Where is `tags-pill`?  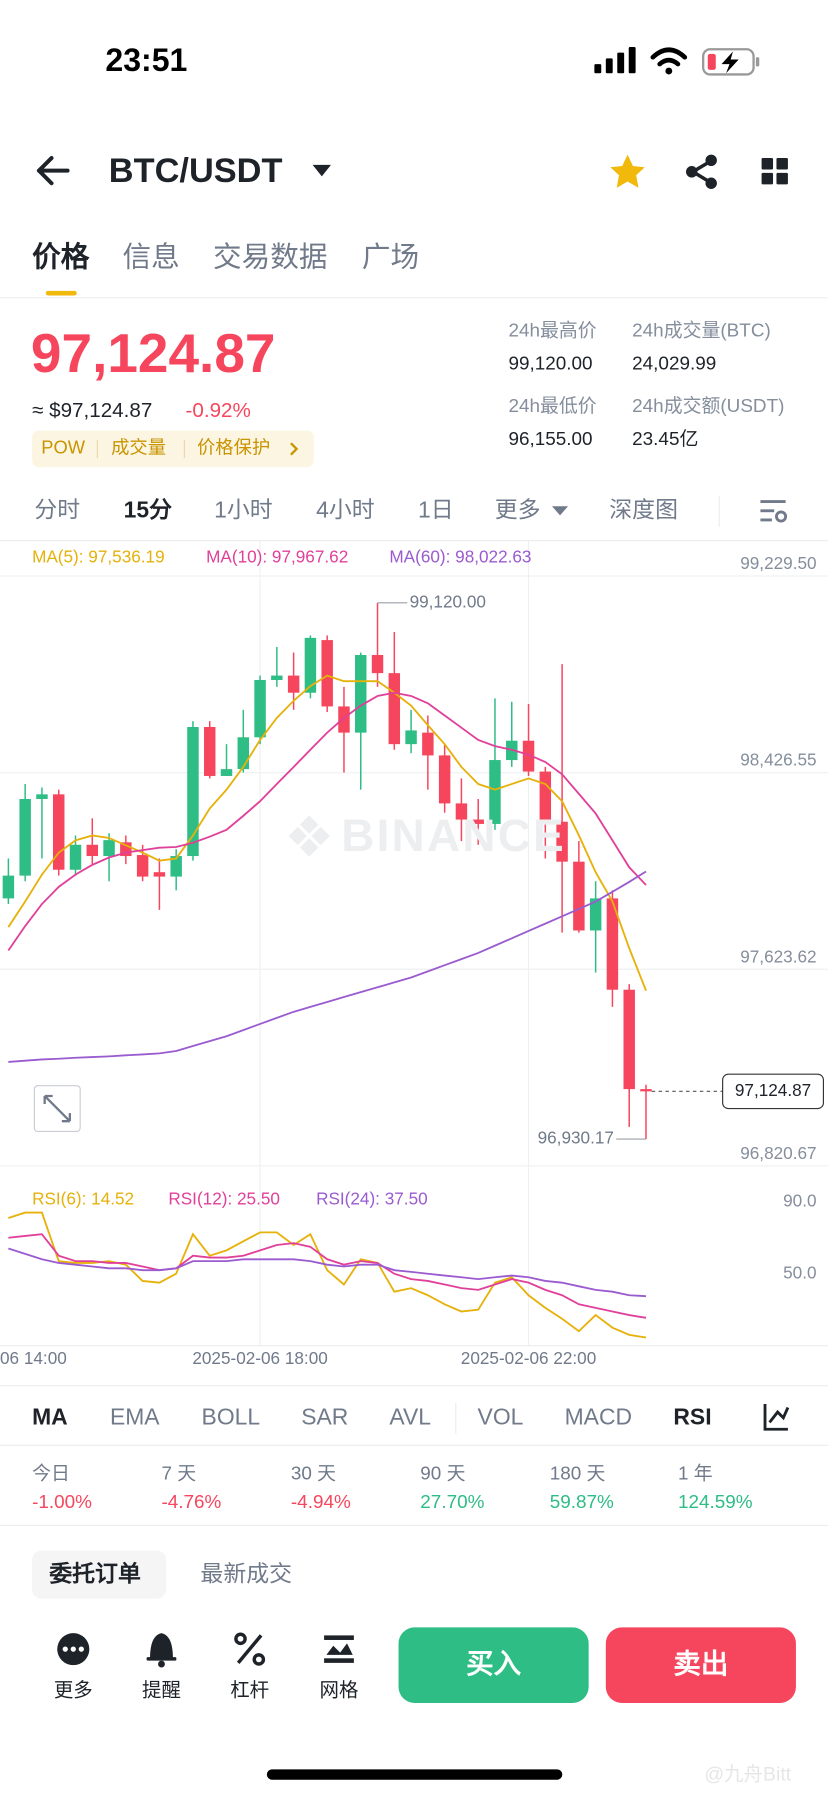 tags-pill is located at coordinates (173, 449).